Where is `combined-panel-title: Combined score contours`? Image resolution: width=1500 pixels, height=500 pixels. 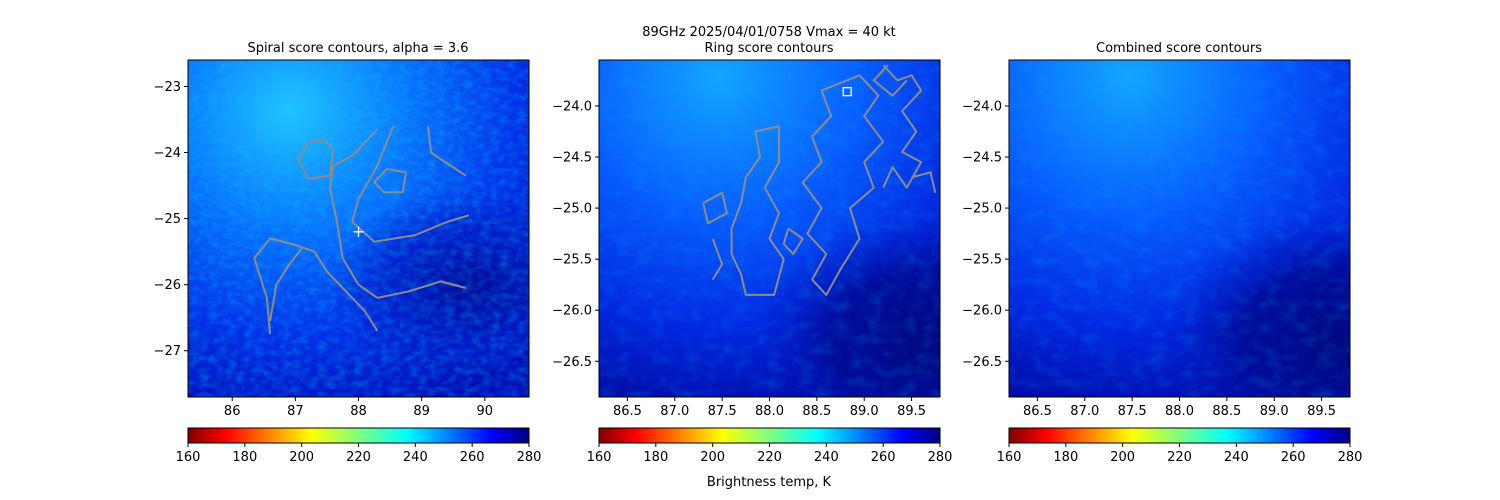 combined-panel-title: Combined score contours is located at coordinates (1179, 48).